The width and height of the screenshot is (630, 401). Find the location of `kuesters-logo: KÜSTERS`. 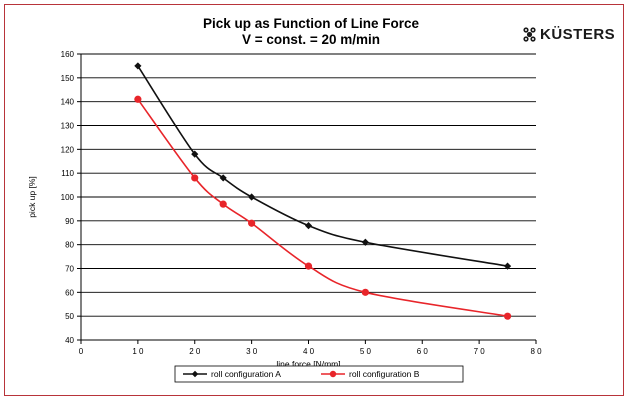

kuesters-logo: KÜSTERS is located at coordinates (569, 34).